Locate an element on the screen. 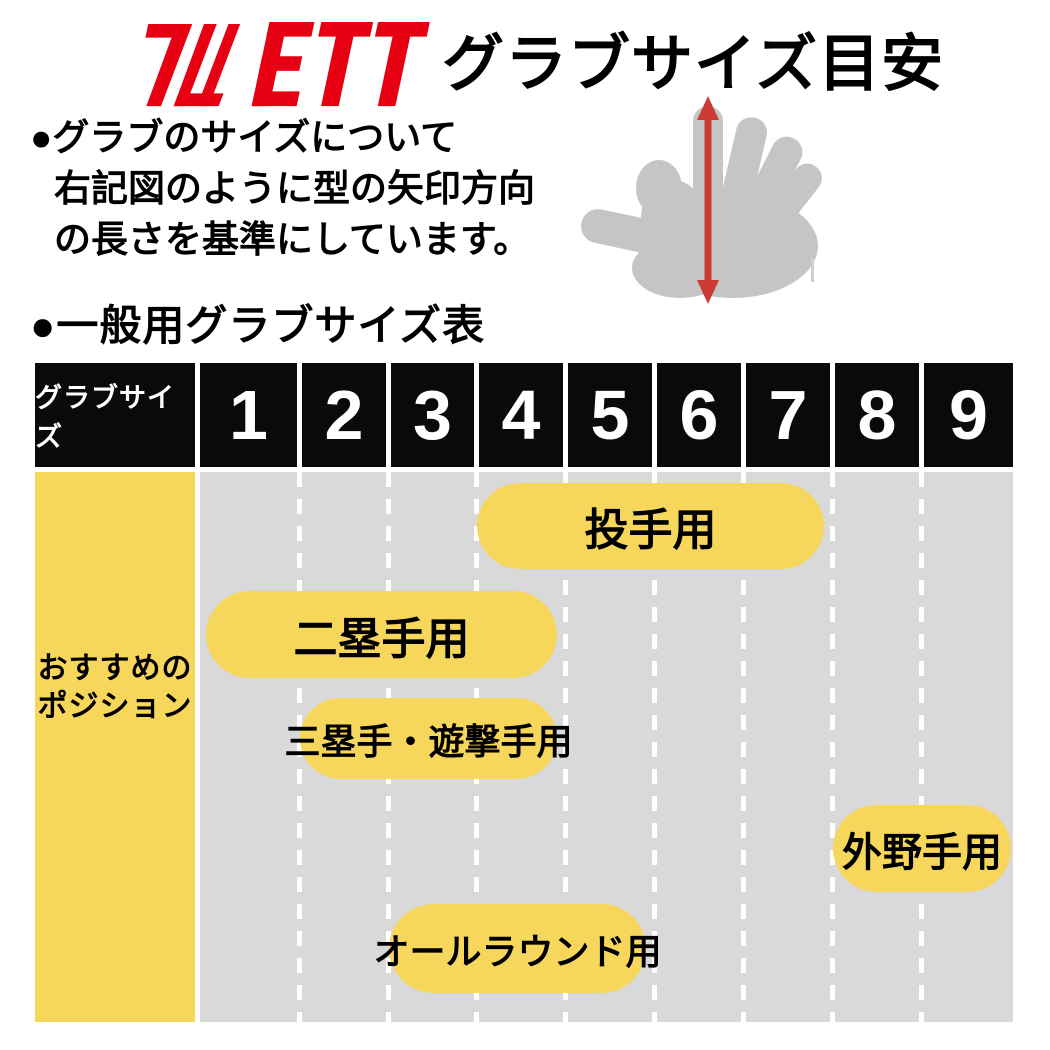 This screenshot has width=1050, height=1050. hand-measurement-diagram is located at coordinates (730, 202).